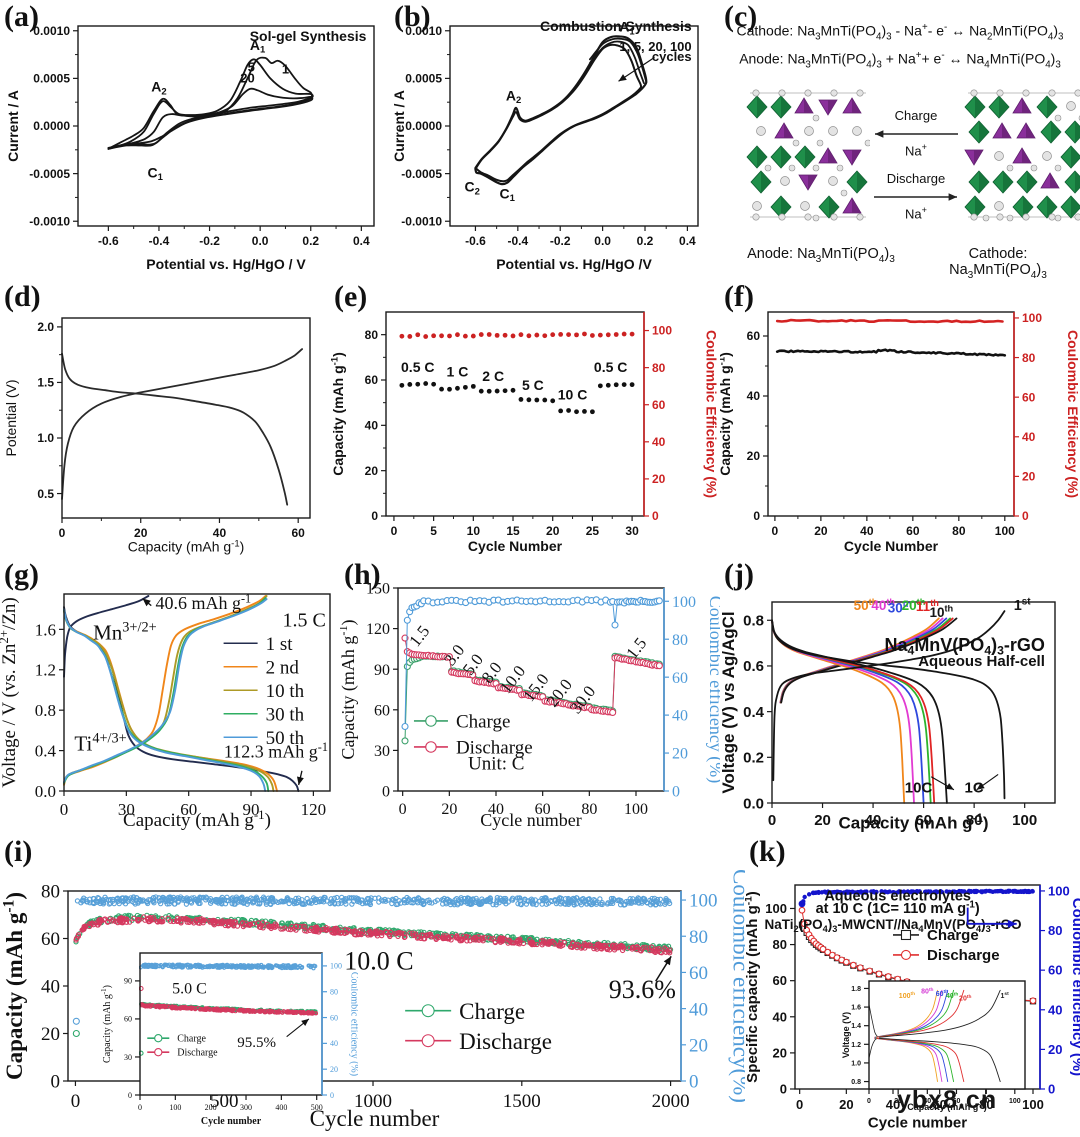 The width and height of the screenshot is (1080, 1137). What do you see at coordinates (753, 621) in the screenshot?
I see `svg-text: 0.8` at bounding box center [753, 621].